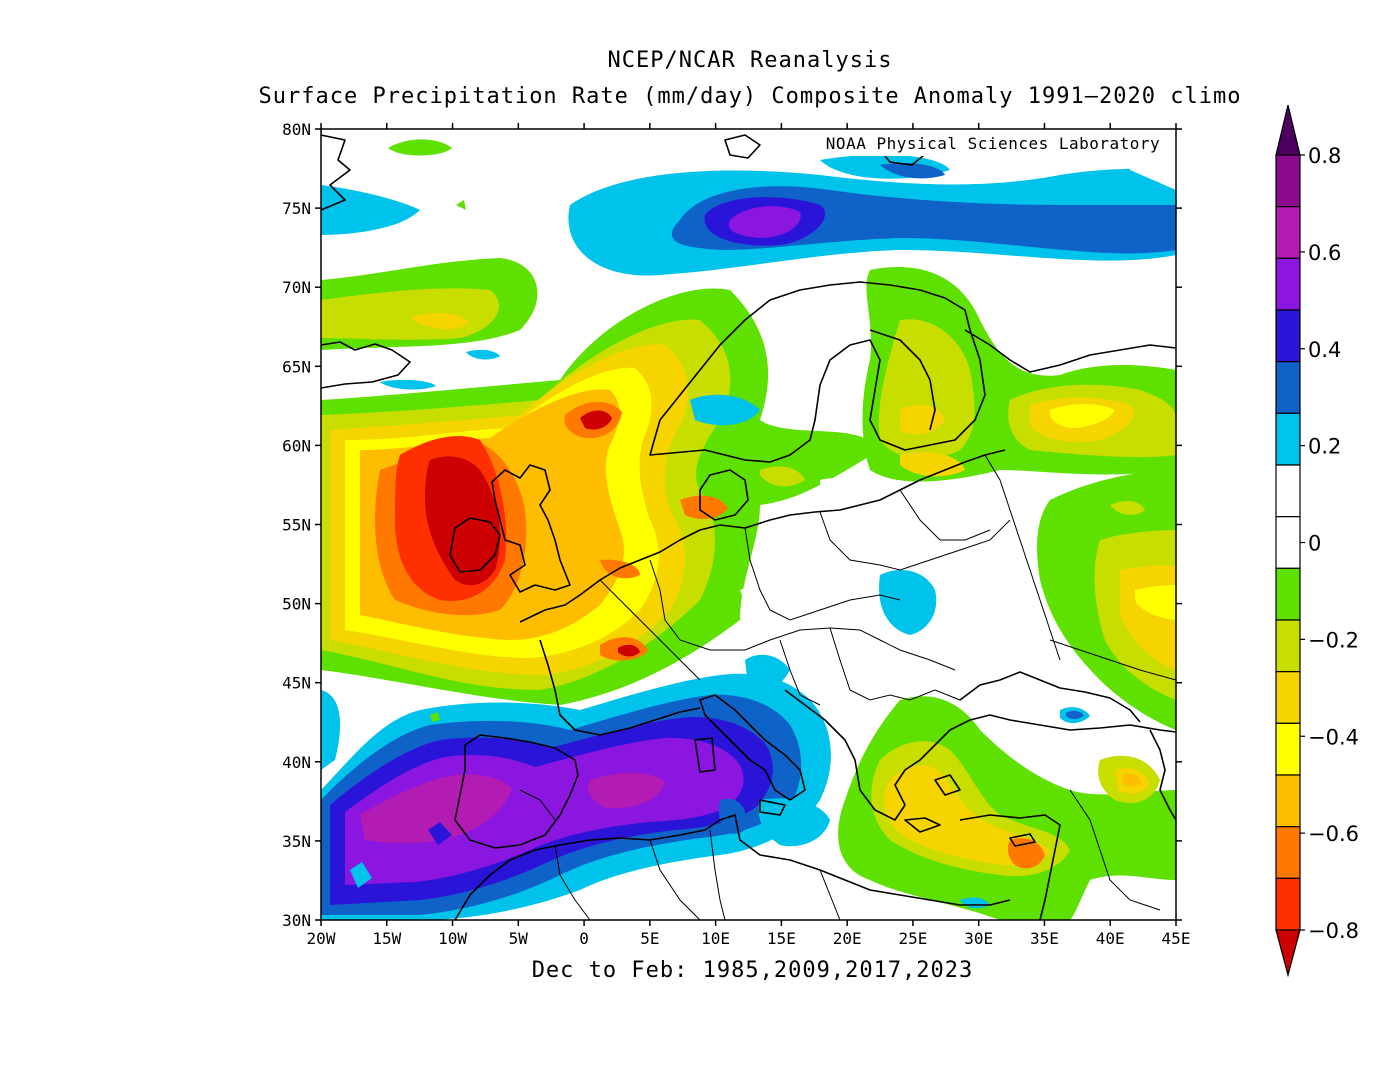 This screenshot has height=1084, width=1400. I want to click on season-caption: Dec to Feb: 1985,2009,2017,2023, so click(752, 970).